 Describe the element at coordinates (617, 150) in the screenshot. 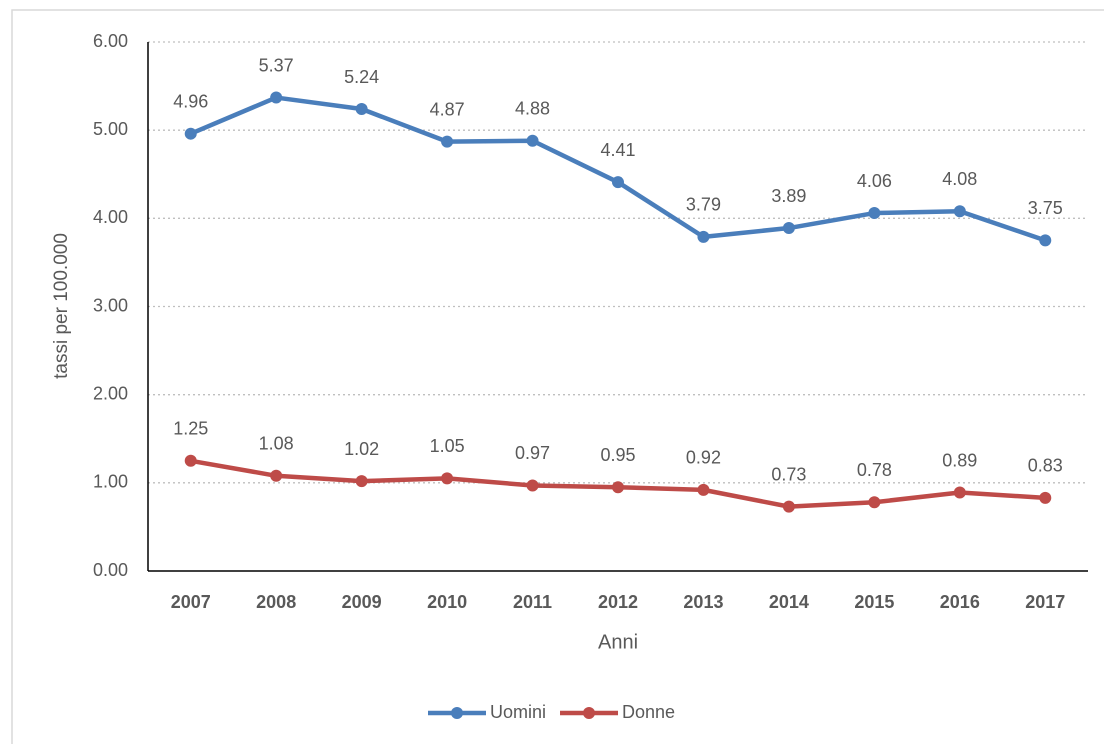

I see `data-label: 4.41` at that location.